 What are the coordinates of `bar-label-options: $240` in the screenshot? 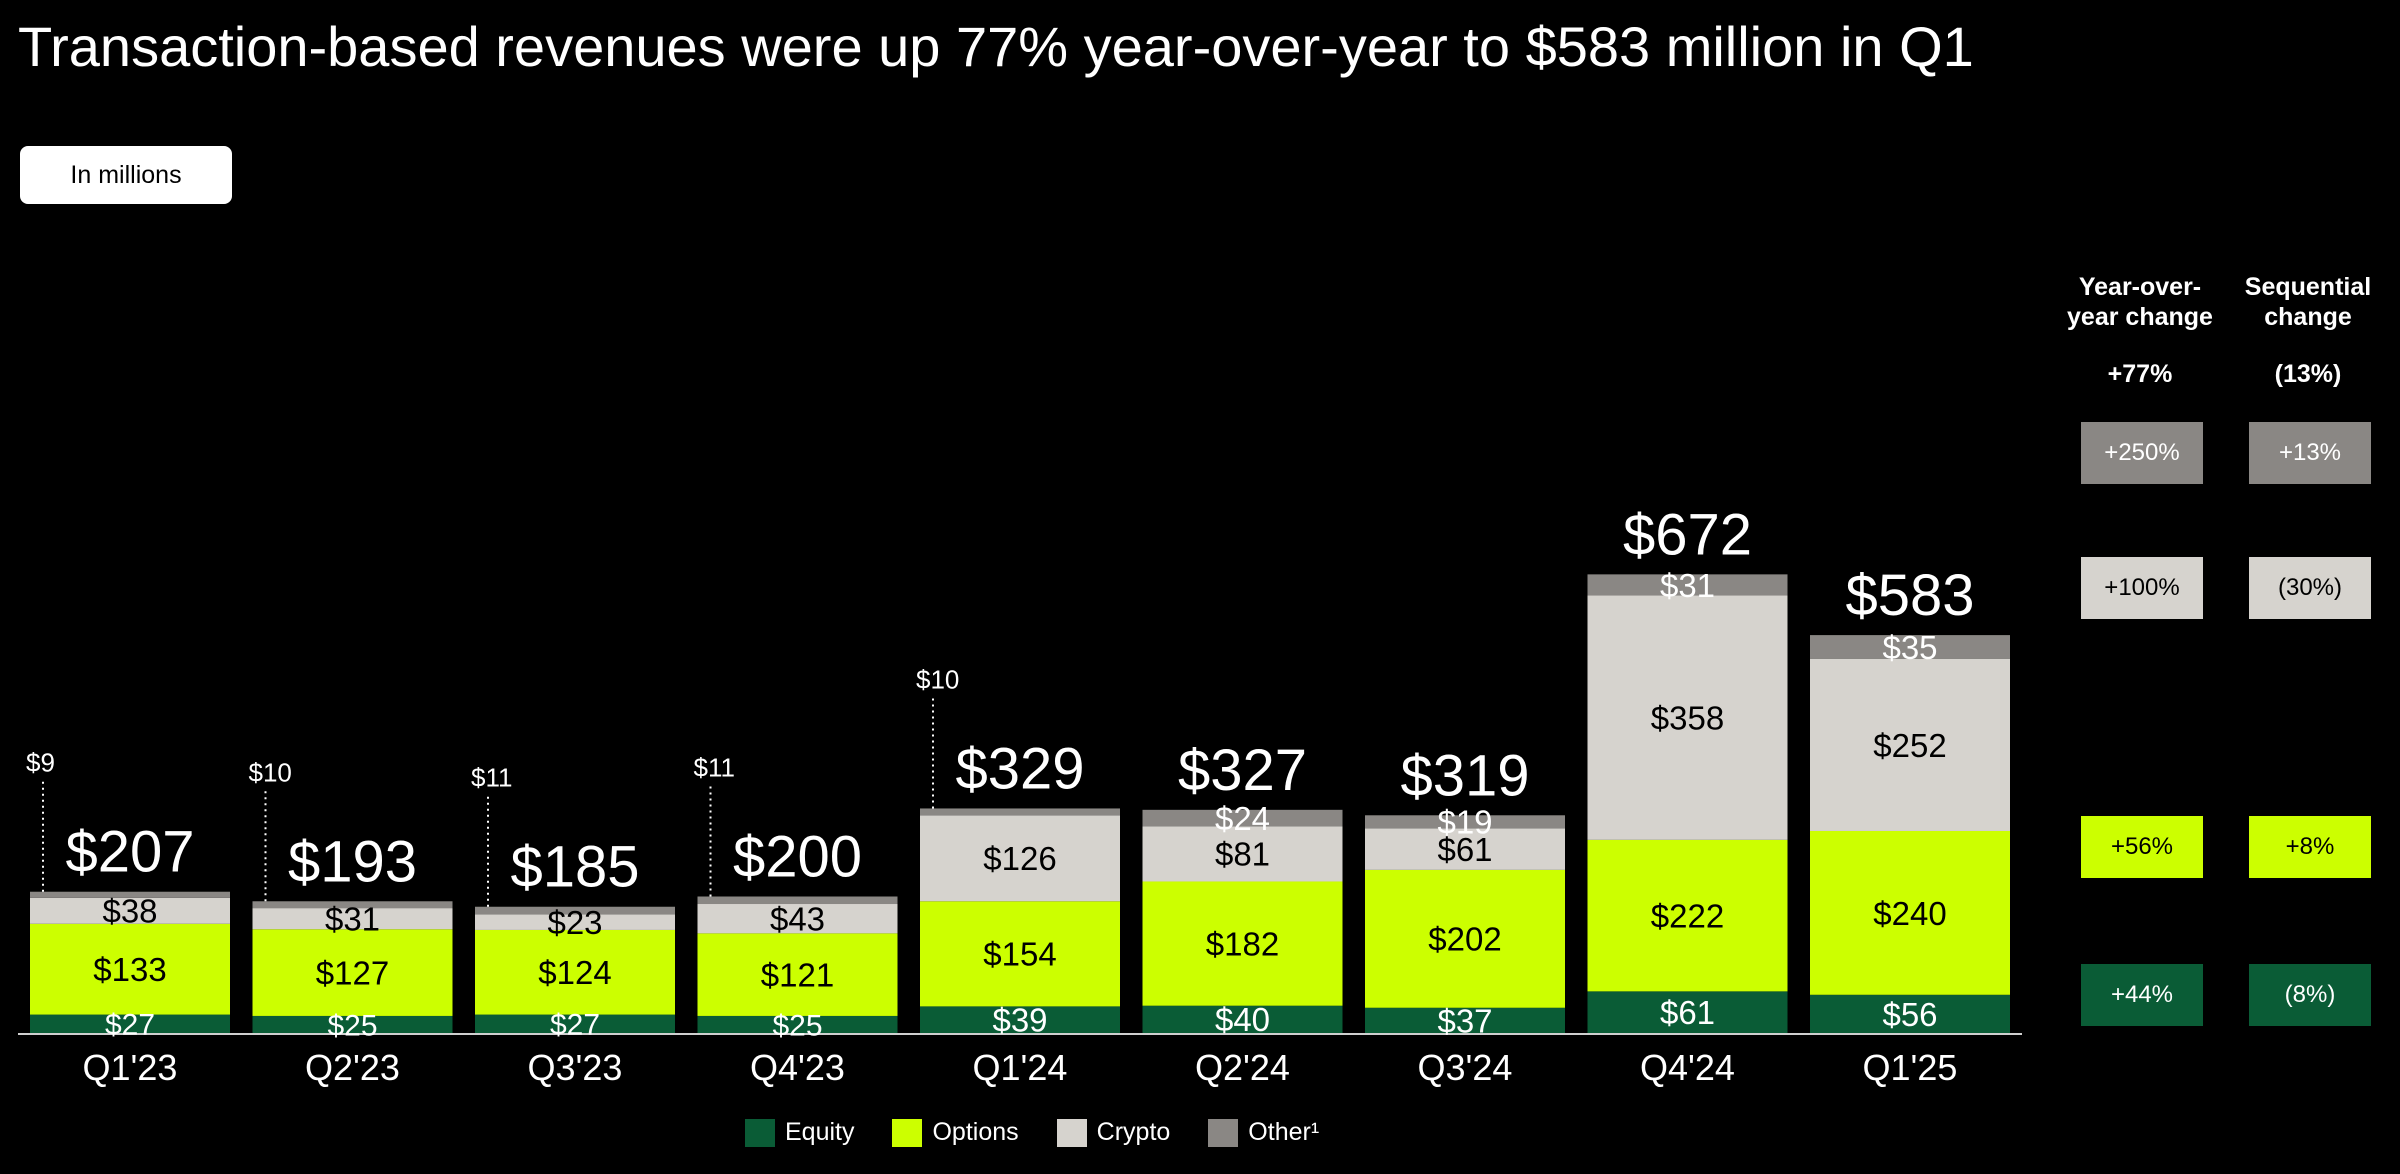 It's located at (1909, 913).